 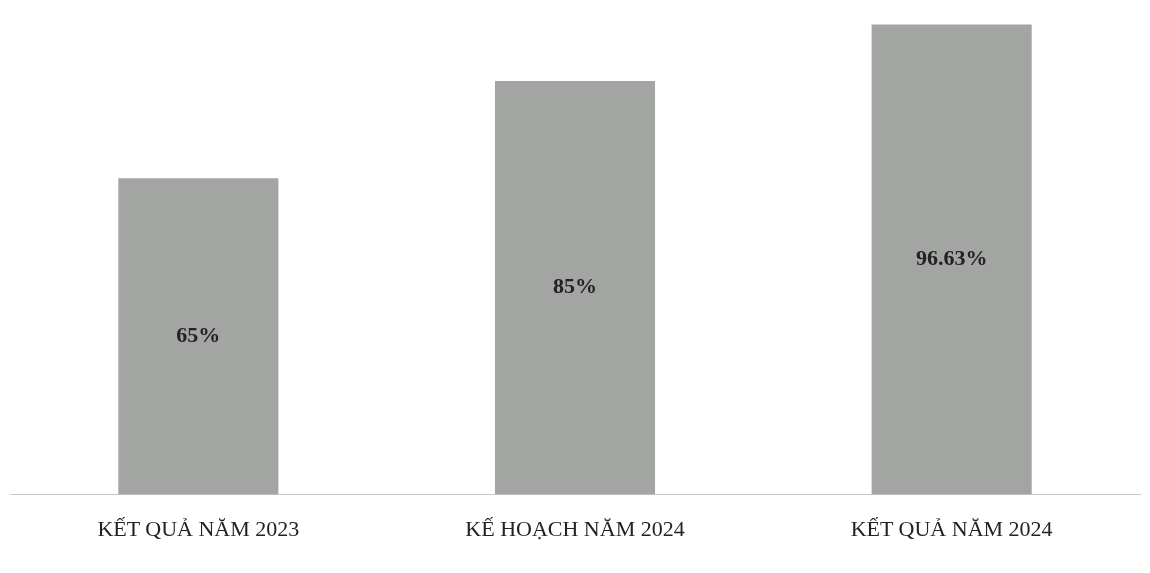 What do you see at coordinates (198, 528) in the screenshot?
I see `x-tick-label: KẾT QUẢ NĂM 2023` at bounding box center [198, 528].